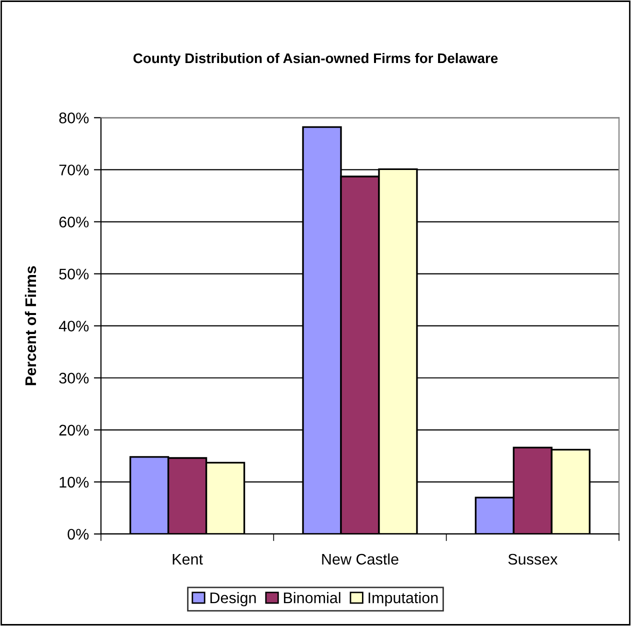 The image size is (631, 626). What do you see at coordinates (74, 274) in the screenshot?
I see `y-tick-label: 50%` at bounding box center [74, 274].